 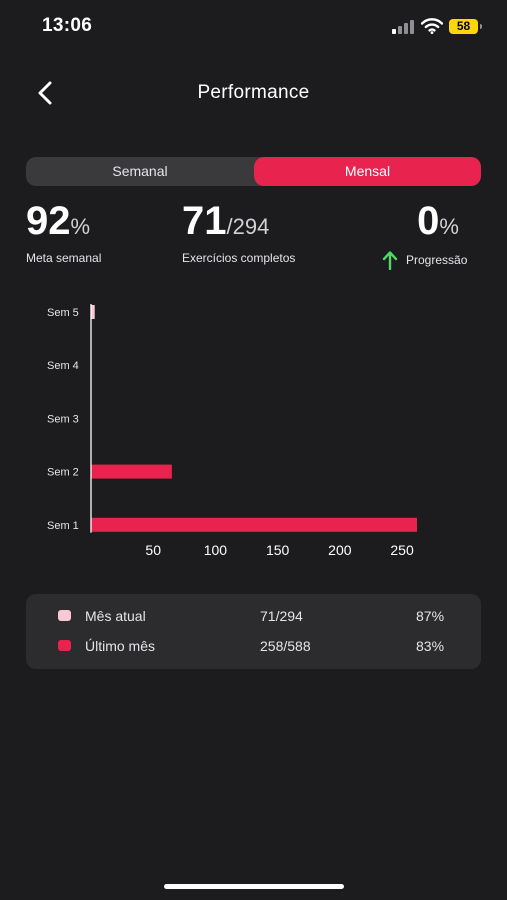 What do you see at coordinates (449, 226) in the screenshot?
I see `progression-unit: %` at bounding box center [449, 226].